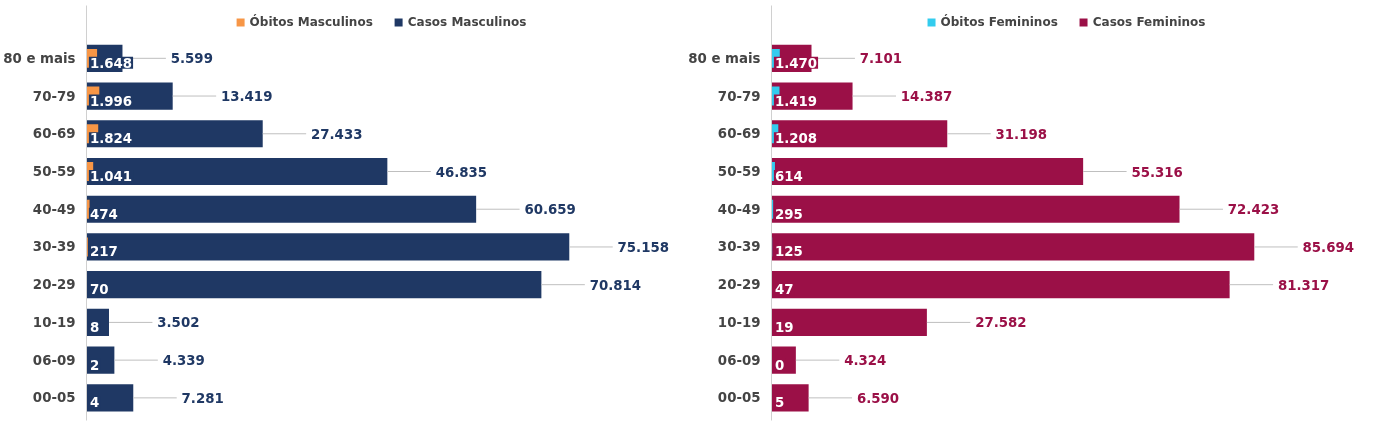  What do you see at coordinates (111, 63) in the screenshot?
I see `data-label: 1.648` at bounding box center [111, 63].